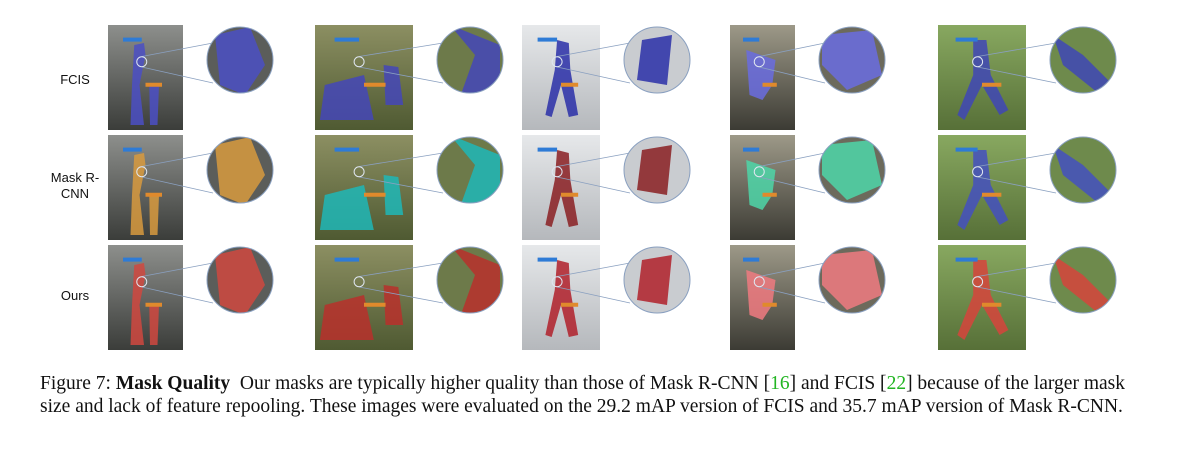 This screenshot has width=1182, height=471. What do you see at coordinates (838, 383) in the screenshot?
I see `caption-text-2: ] and FCIS [` at bounding box center [838, 383].